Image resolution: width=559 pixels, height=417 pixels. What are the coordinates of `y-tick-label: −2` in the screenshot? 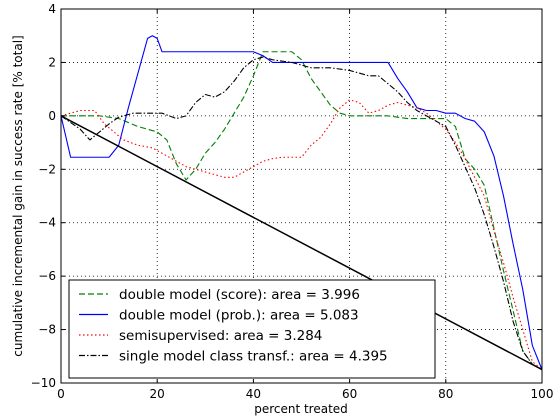 It's located at (47, 169).